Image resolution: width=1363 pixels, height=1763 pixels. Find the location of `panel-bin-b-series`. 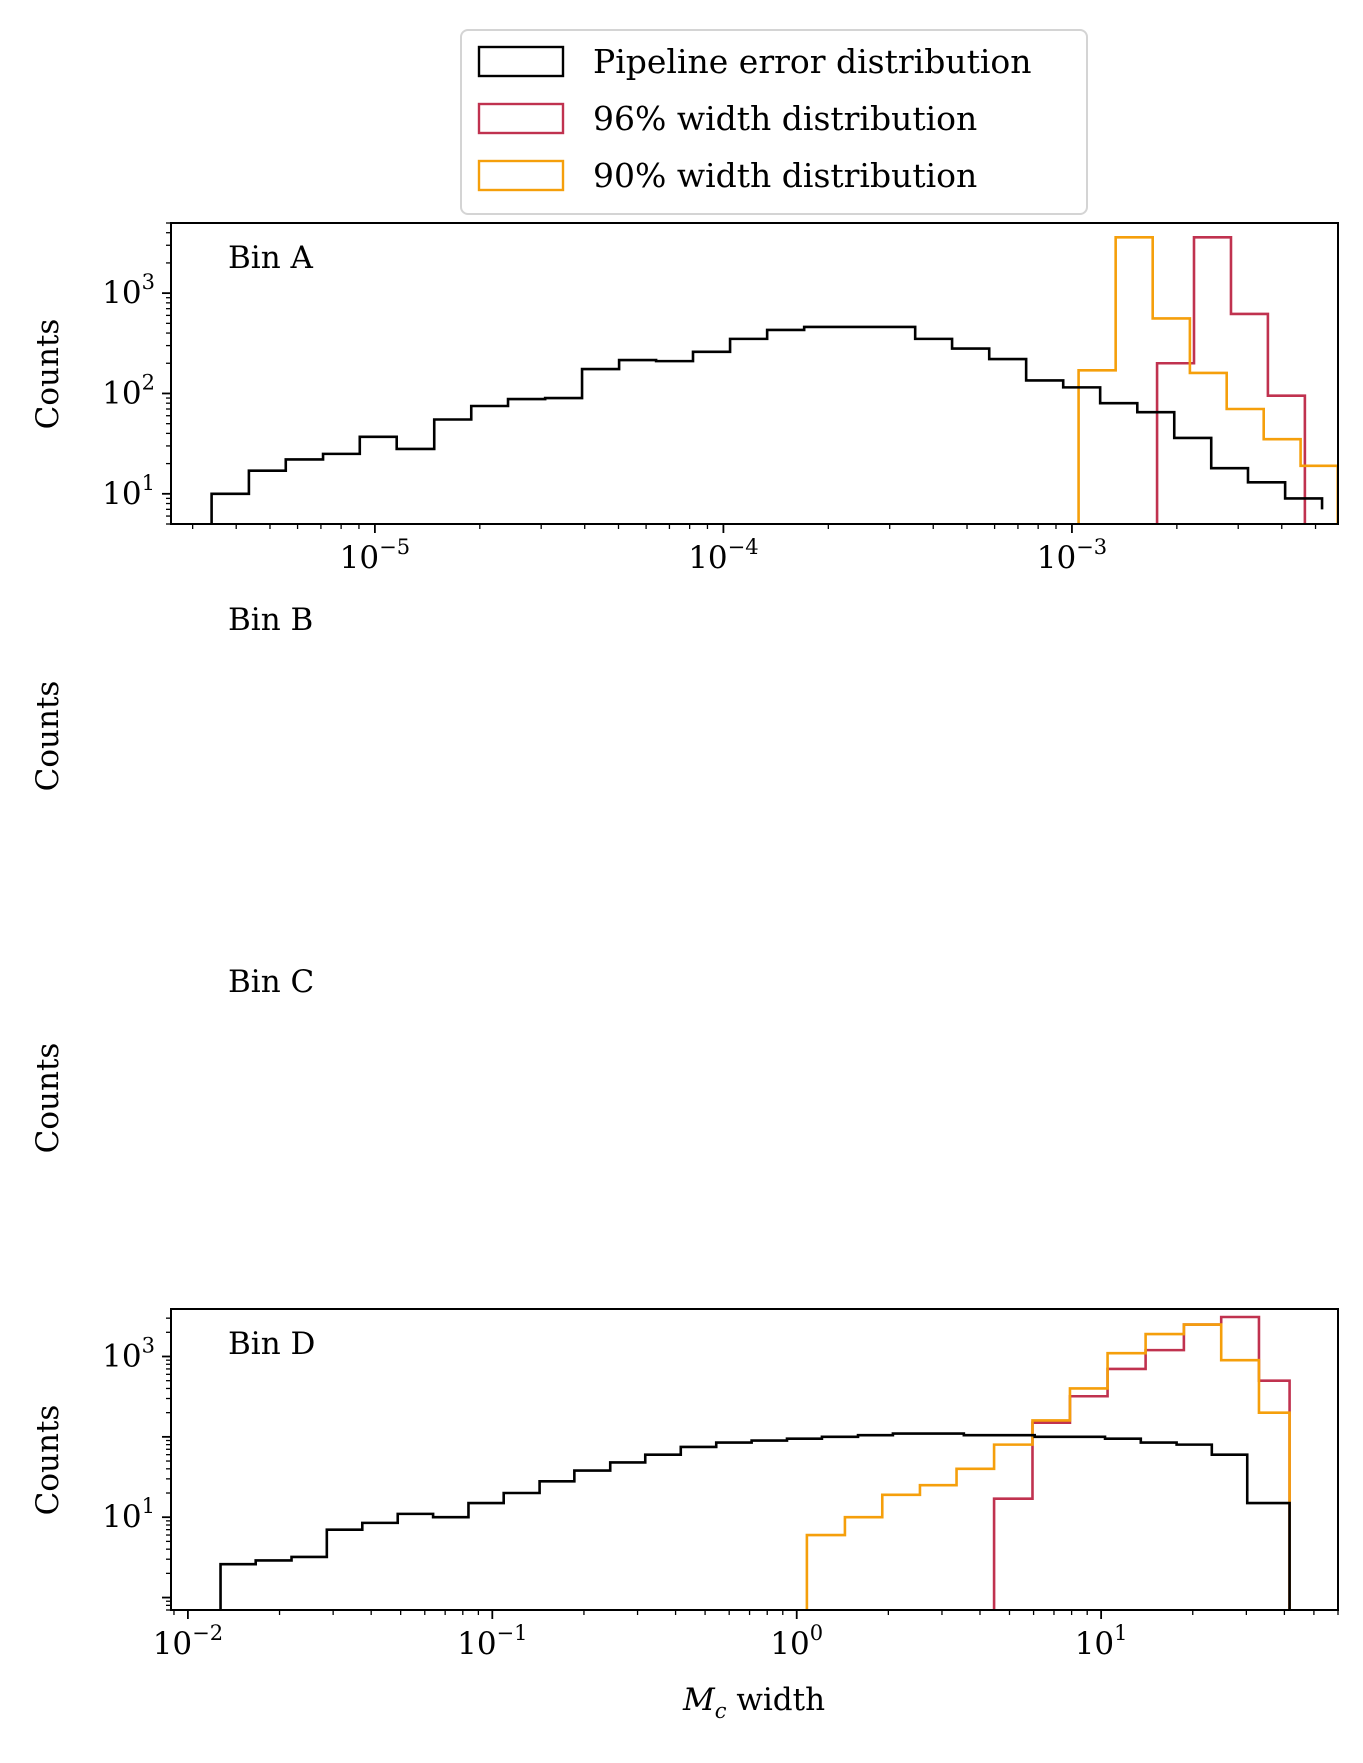

panel-bin-b-series is located at coordinates (755, 1462).